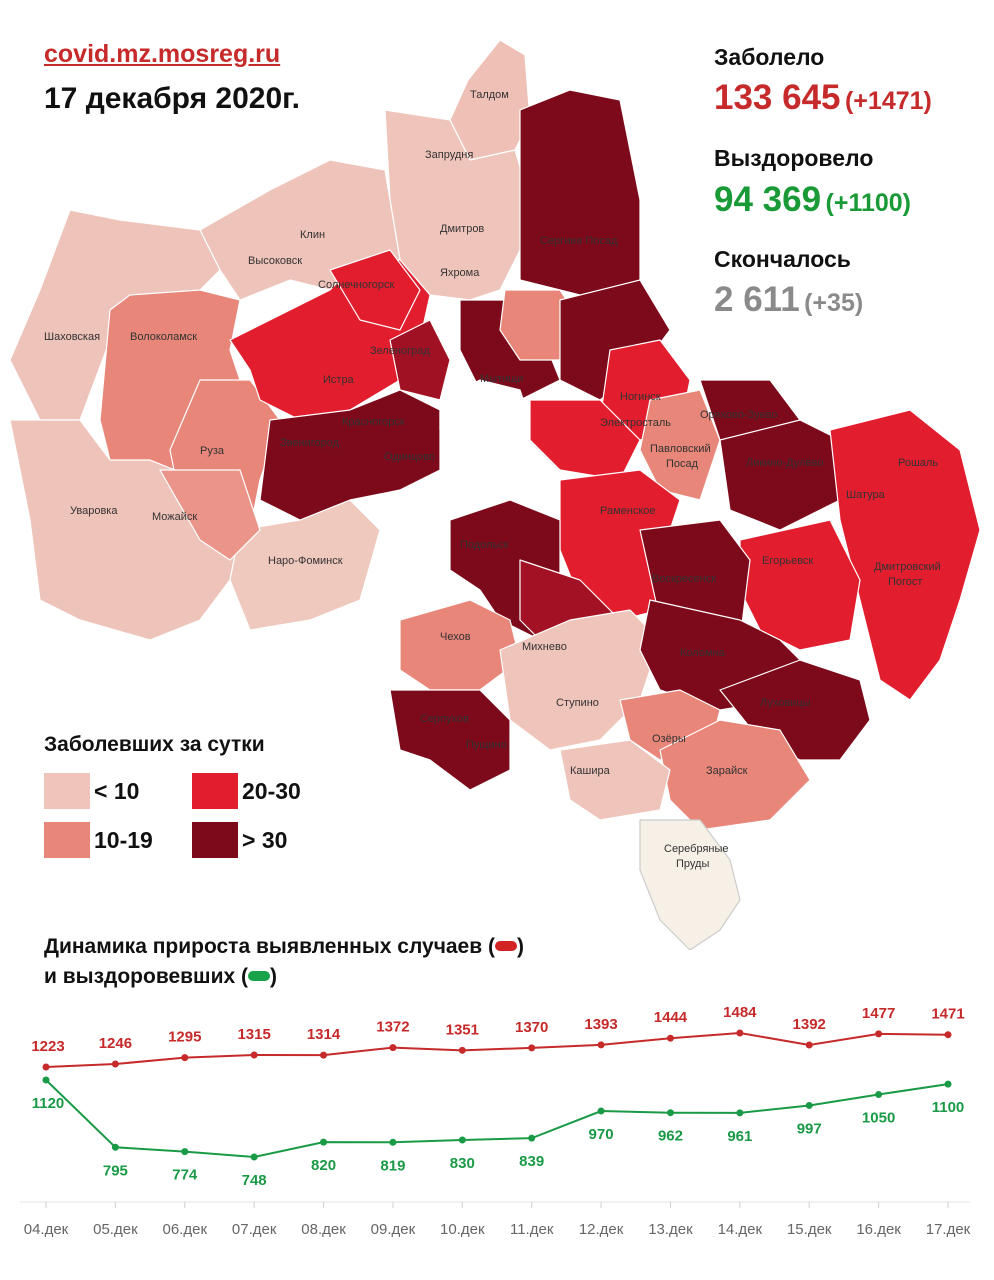 This screenshot has width=994, height=1280. I want to click on recovered-data-label: 830, so click(462, 1163).